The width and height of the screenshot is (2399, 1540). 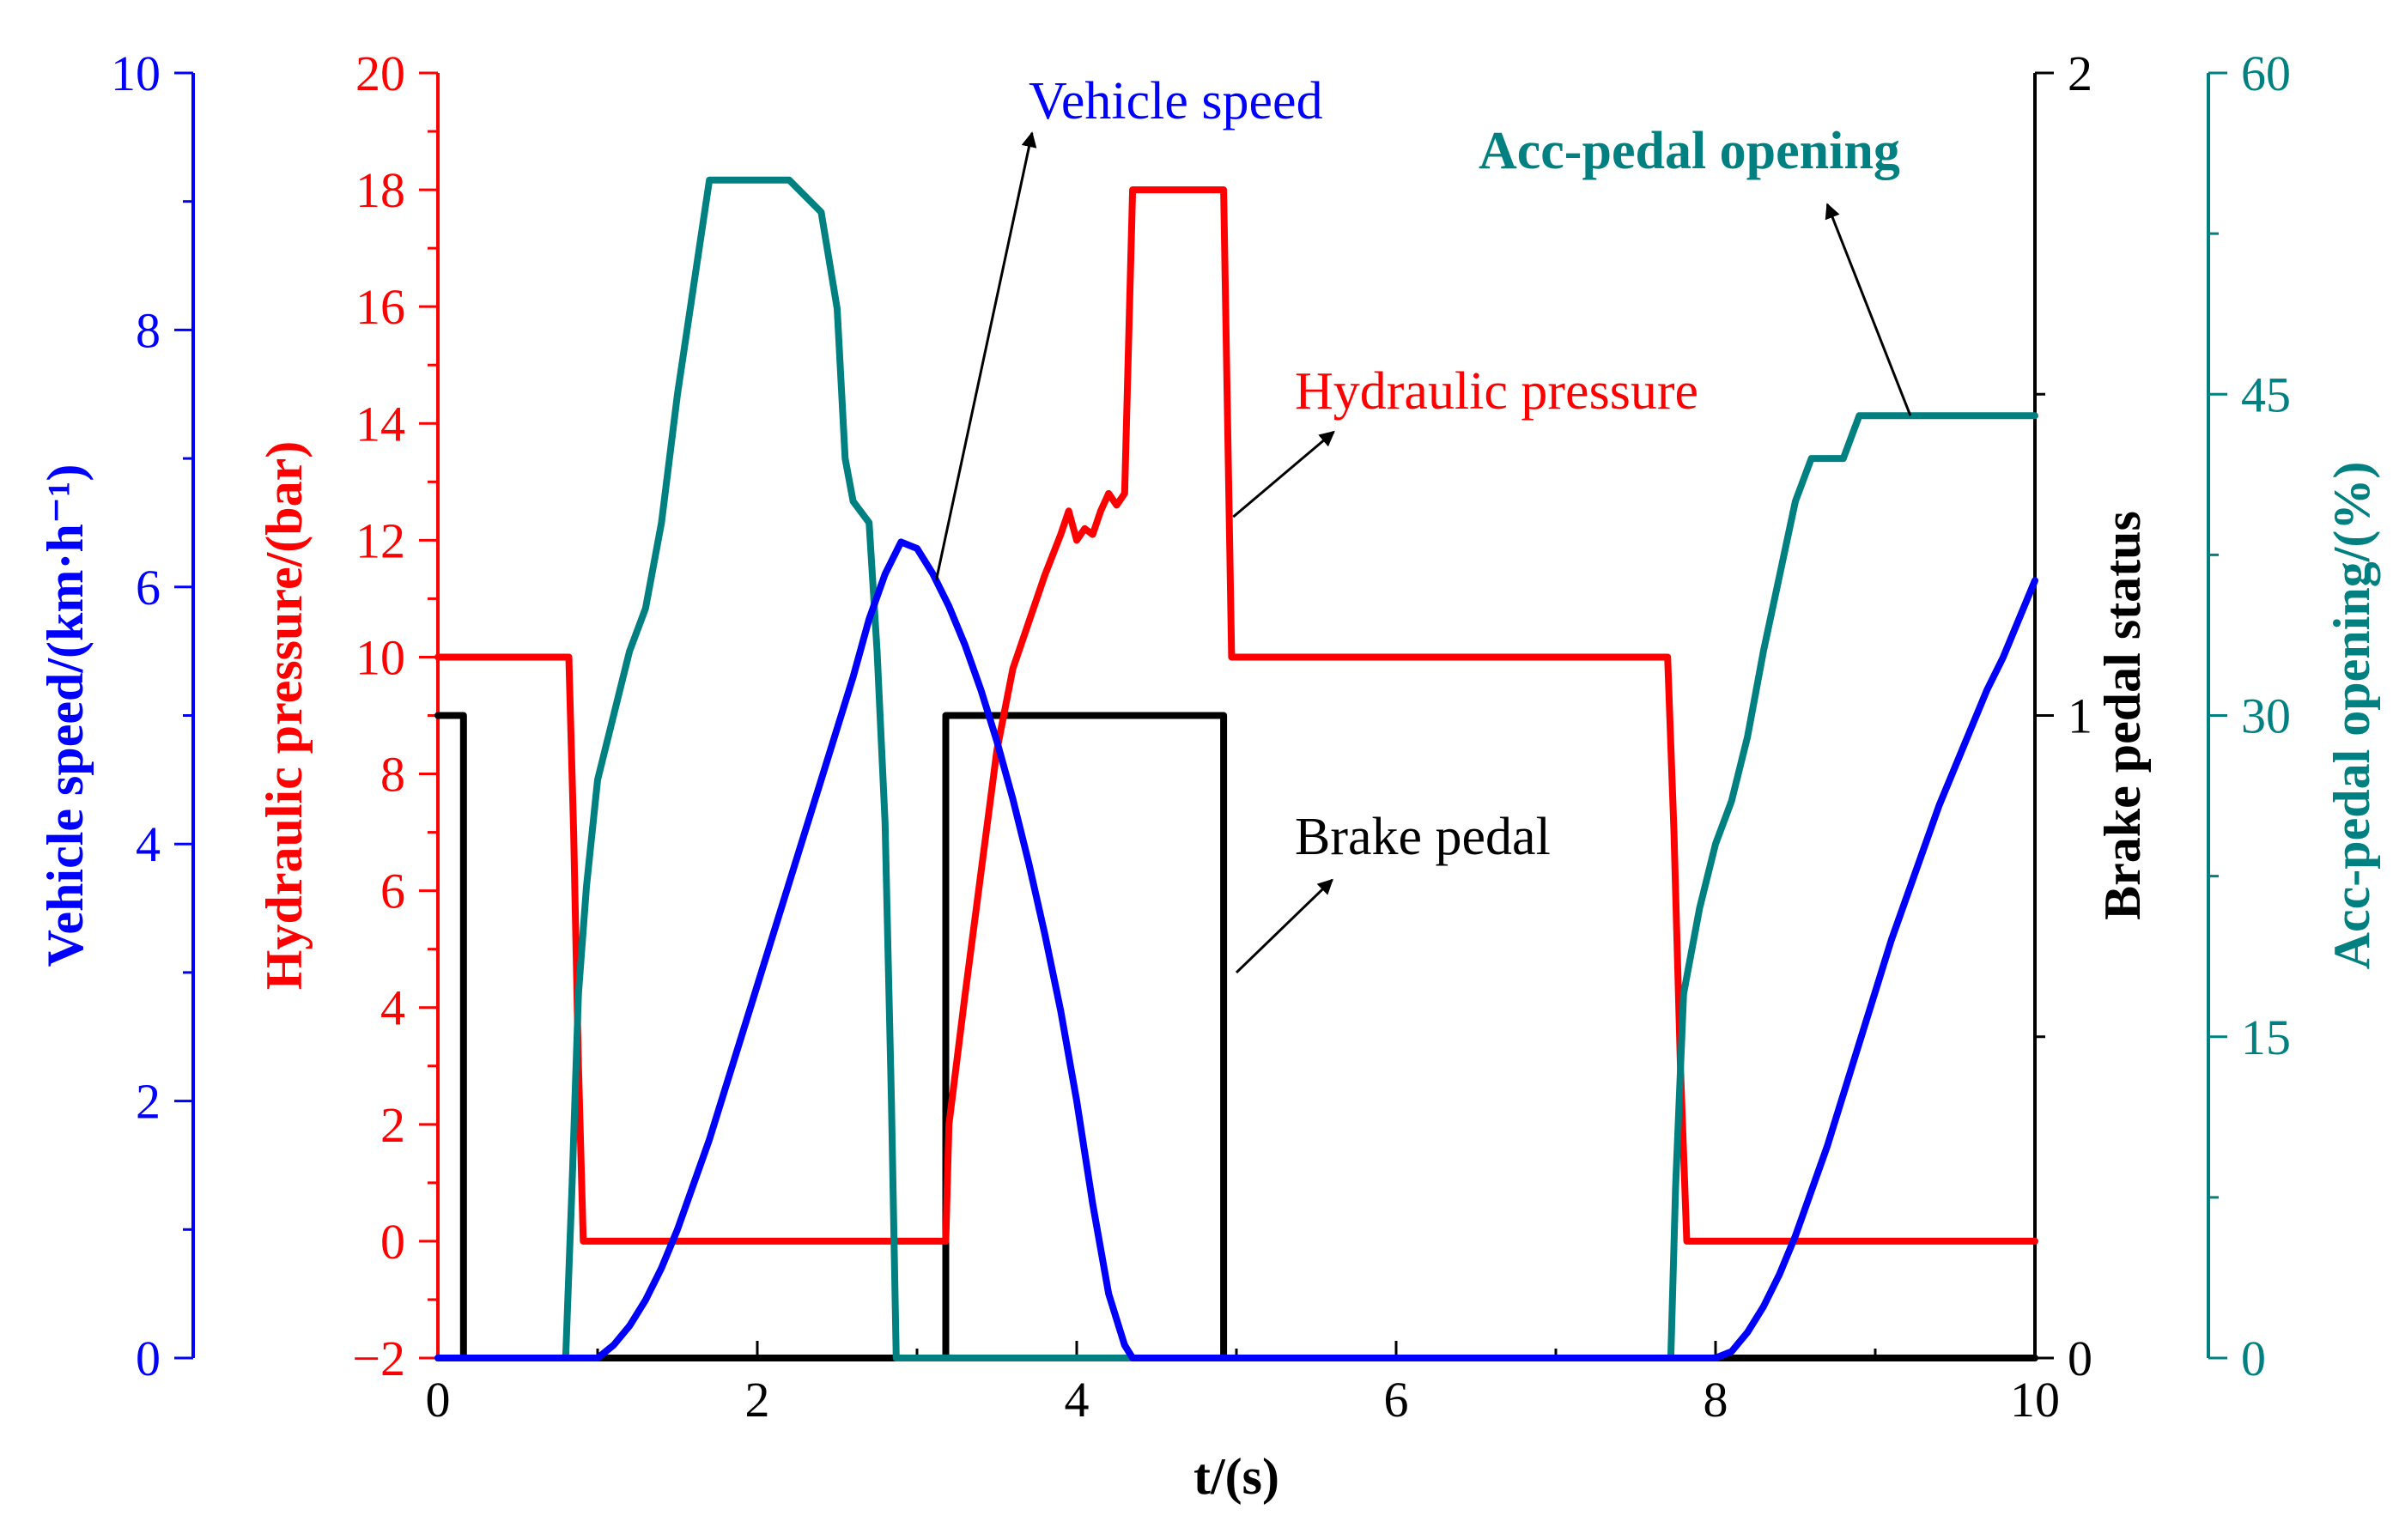 I want to click on brake-tick-label: 0, so click(x=2080, y=1358).